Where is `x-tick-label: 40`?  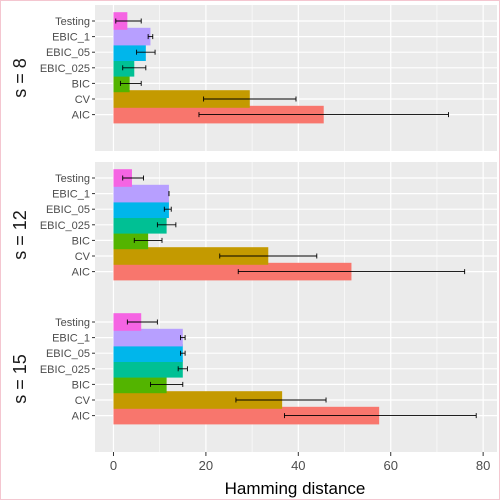 x-tick-label: 40 is located at coordinates (298, 465).